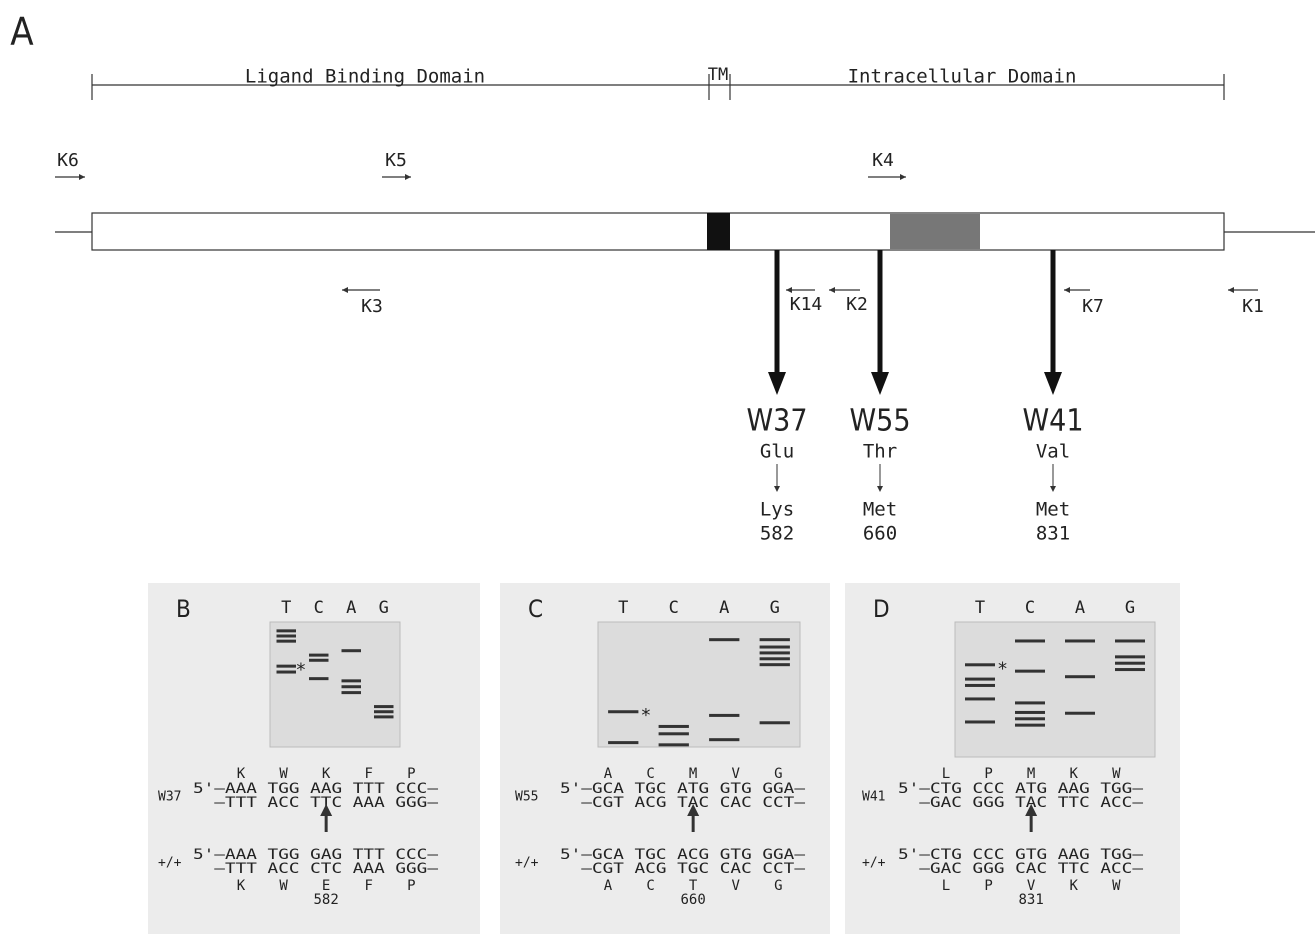 The height and width of the screenshot is (934, 1315). Describe the element at coordinates (316, 855) in the screenshot. I see `strand-5: 5'—AAA TGG GAG TTT CCC—` at that location.